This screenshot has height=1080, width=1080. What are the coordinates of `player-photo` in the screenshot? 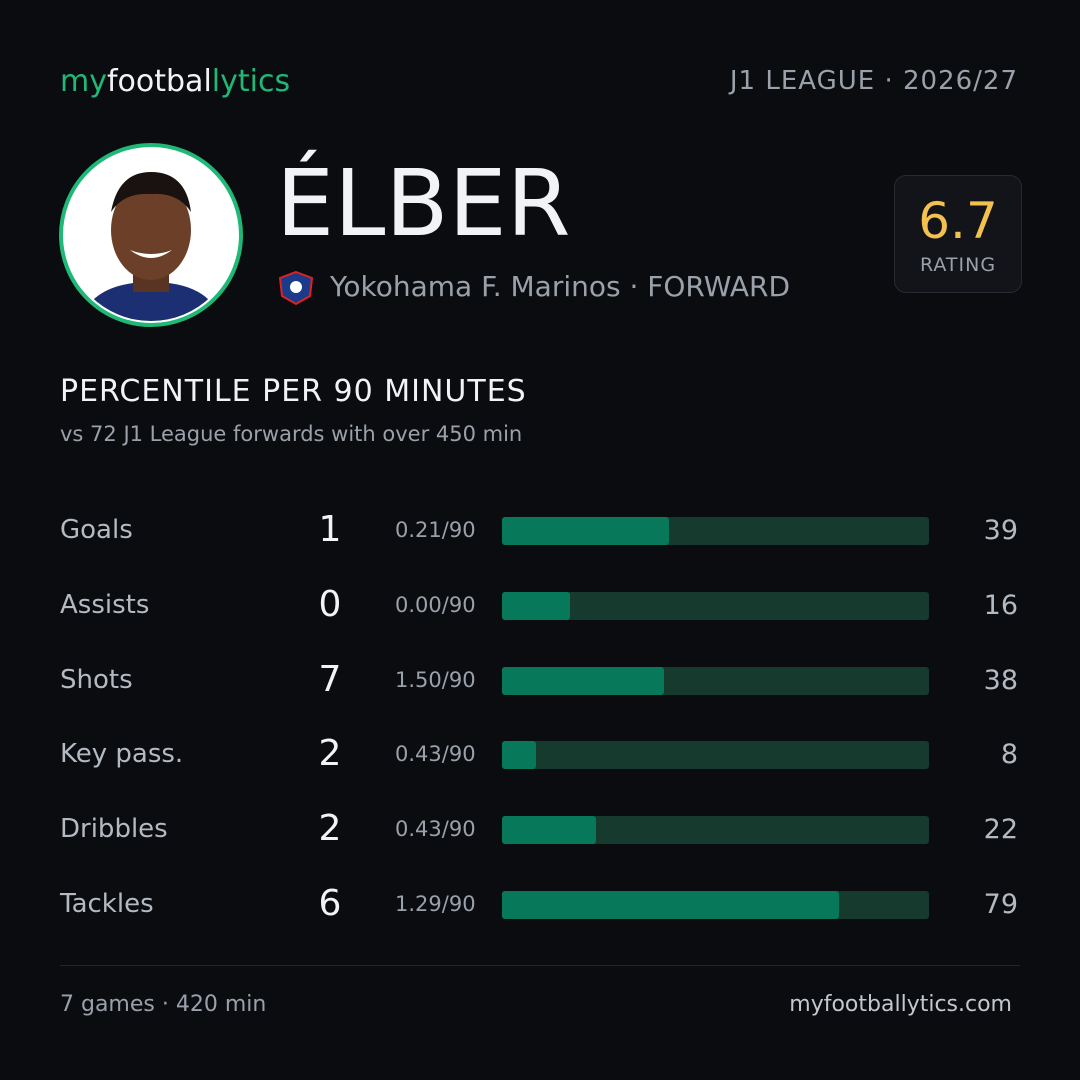 It's located at (151, 235).